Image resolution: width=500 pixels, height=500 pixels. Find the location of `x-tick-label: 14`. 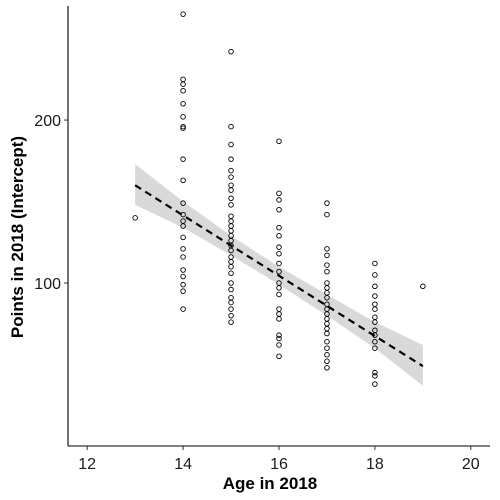

x-tick-label: 14 is located at coordinates (183, 464).